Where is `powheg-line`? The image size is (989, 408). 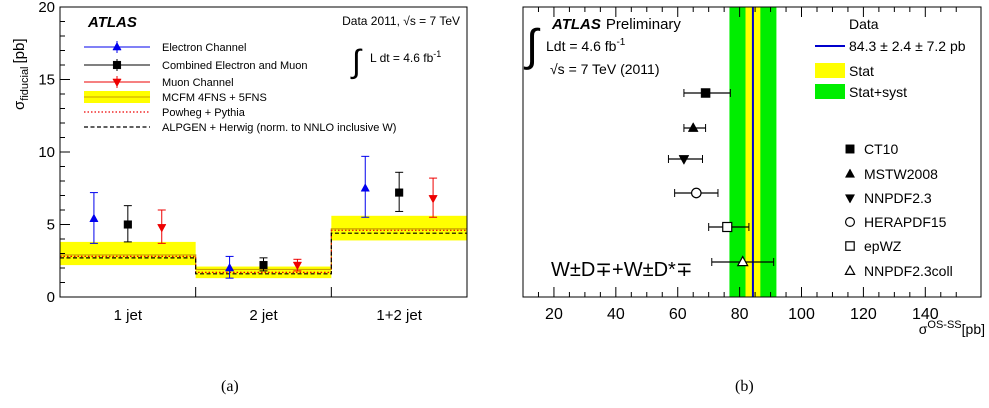 powheg-line is located at coordinates (263, 251).